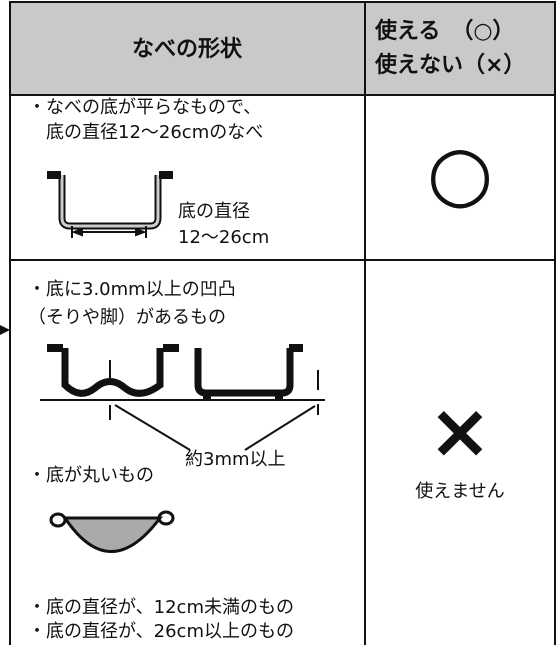  What do you see at coordinates (235, 459) in the screenshot?
I see `figure-label: 約3mm以上` at bounding box center [235, 459].